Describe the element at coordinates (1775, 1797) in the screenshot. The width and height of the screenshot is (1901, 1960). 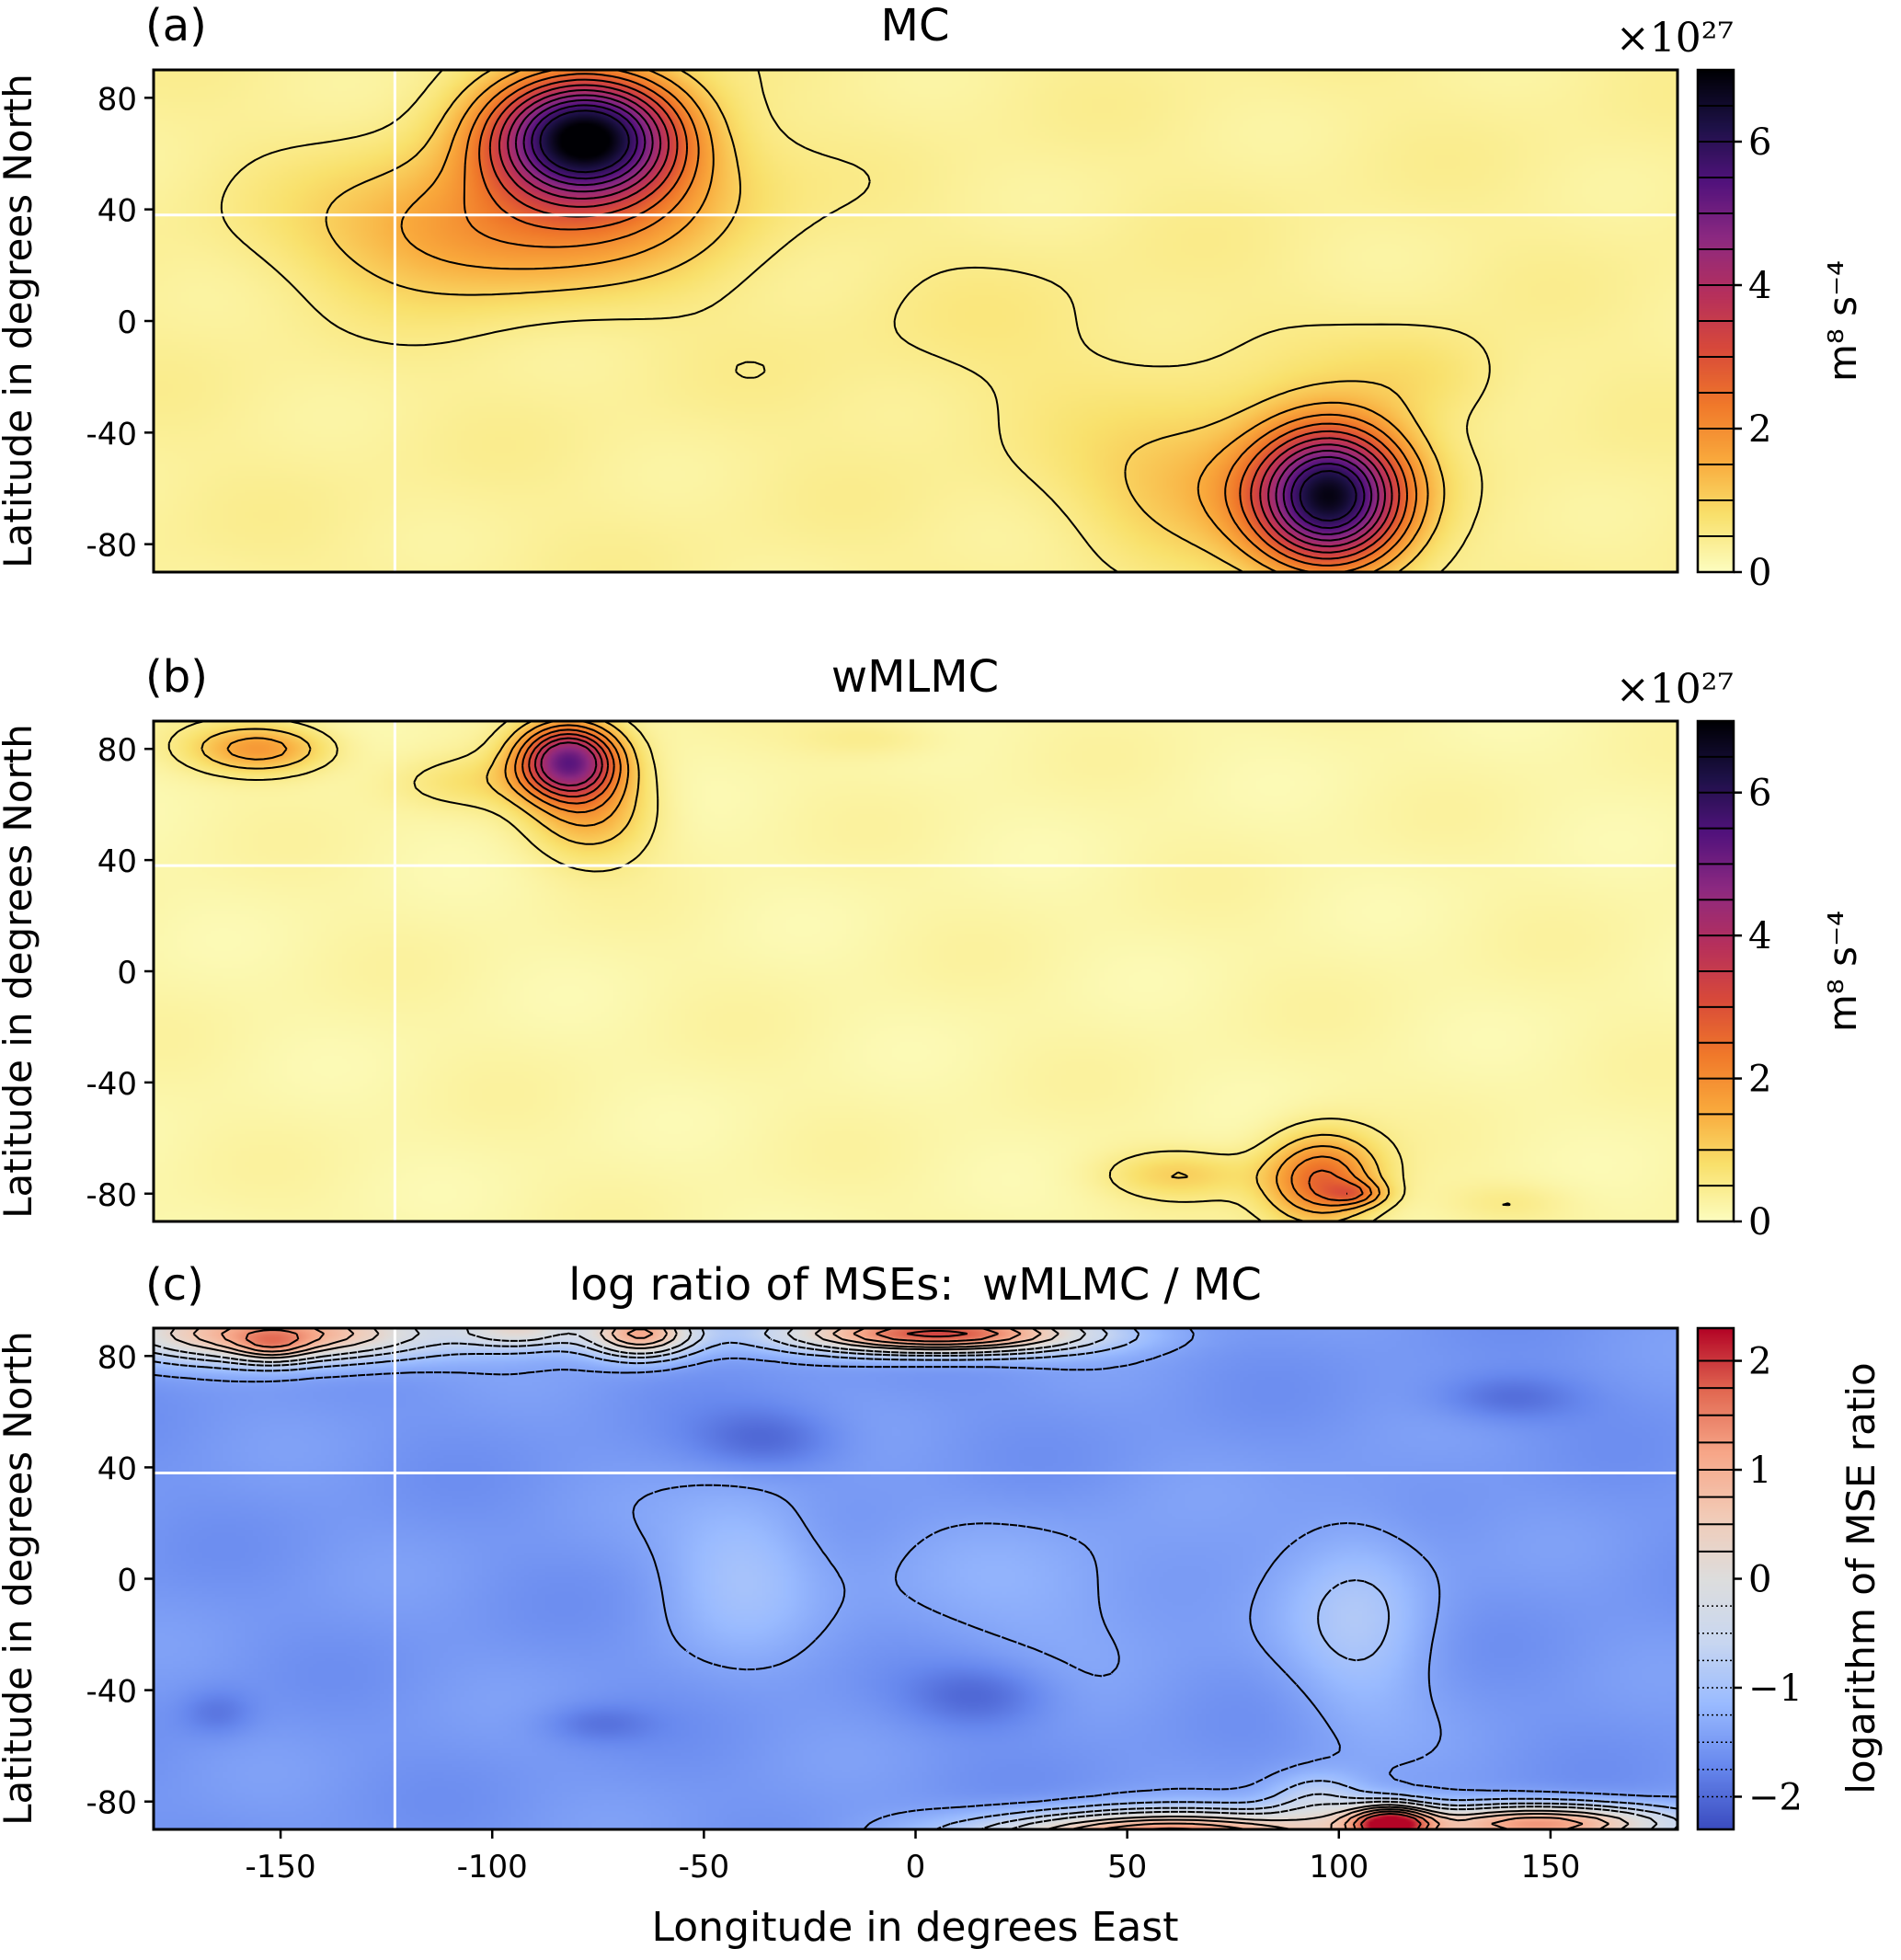
I see `colorbar-tick-label: −2` at that location.